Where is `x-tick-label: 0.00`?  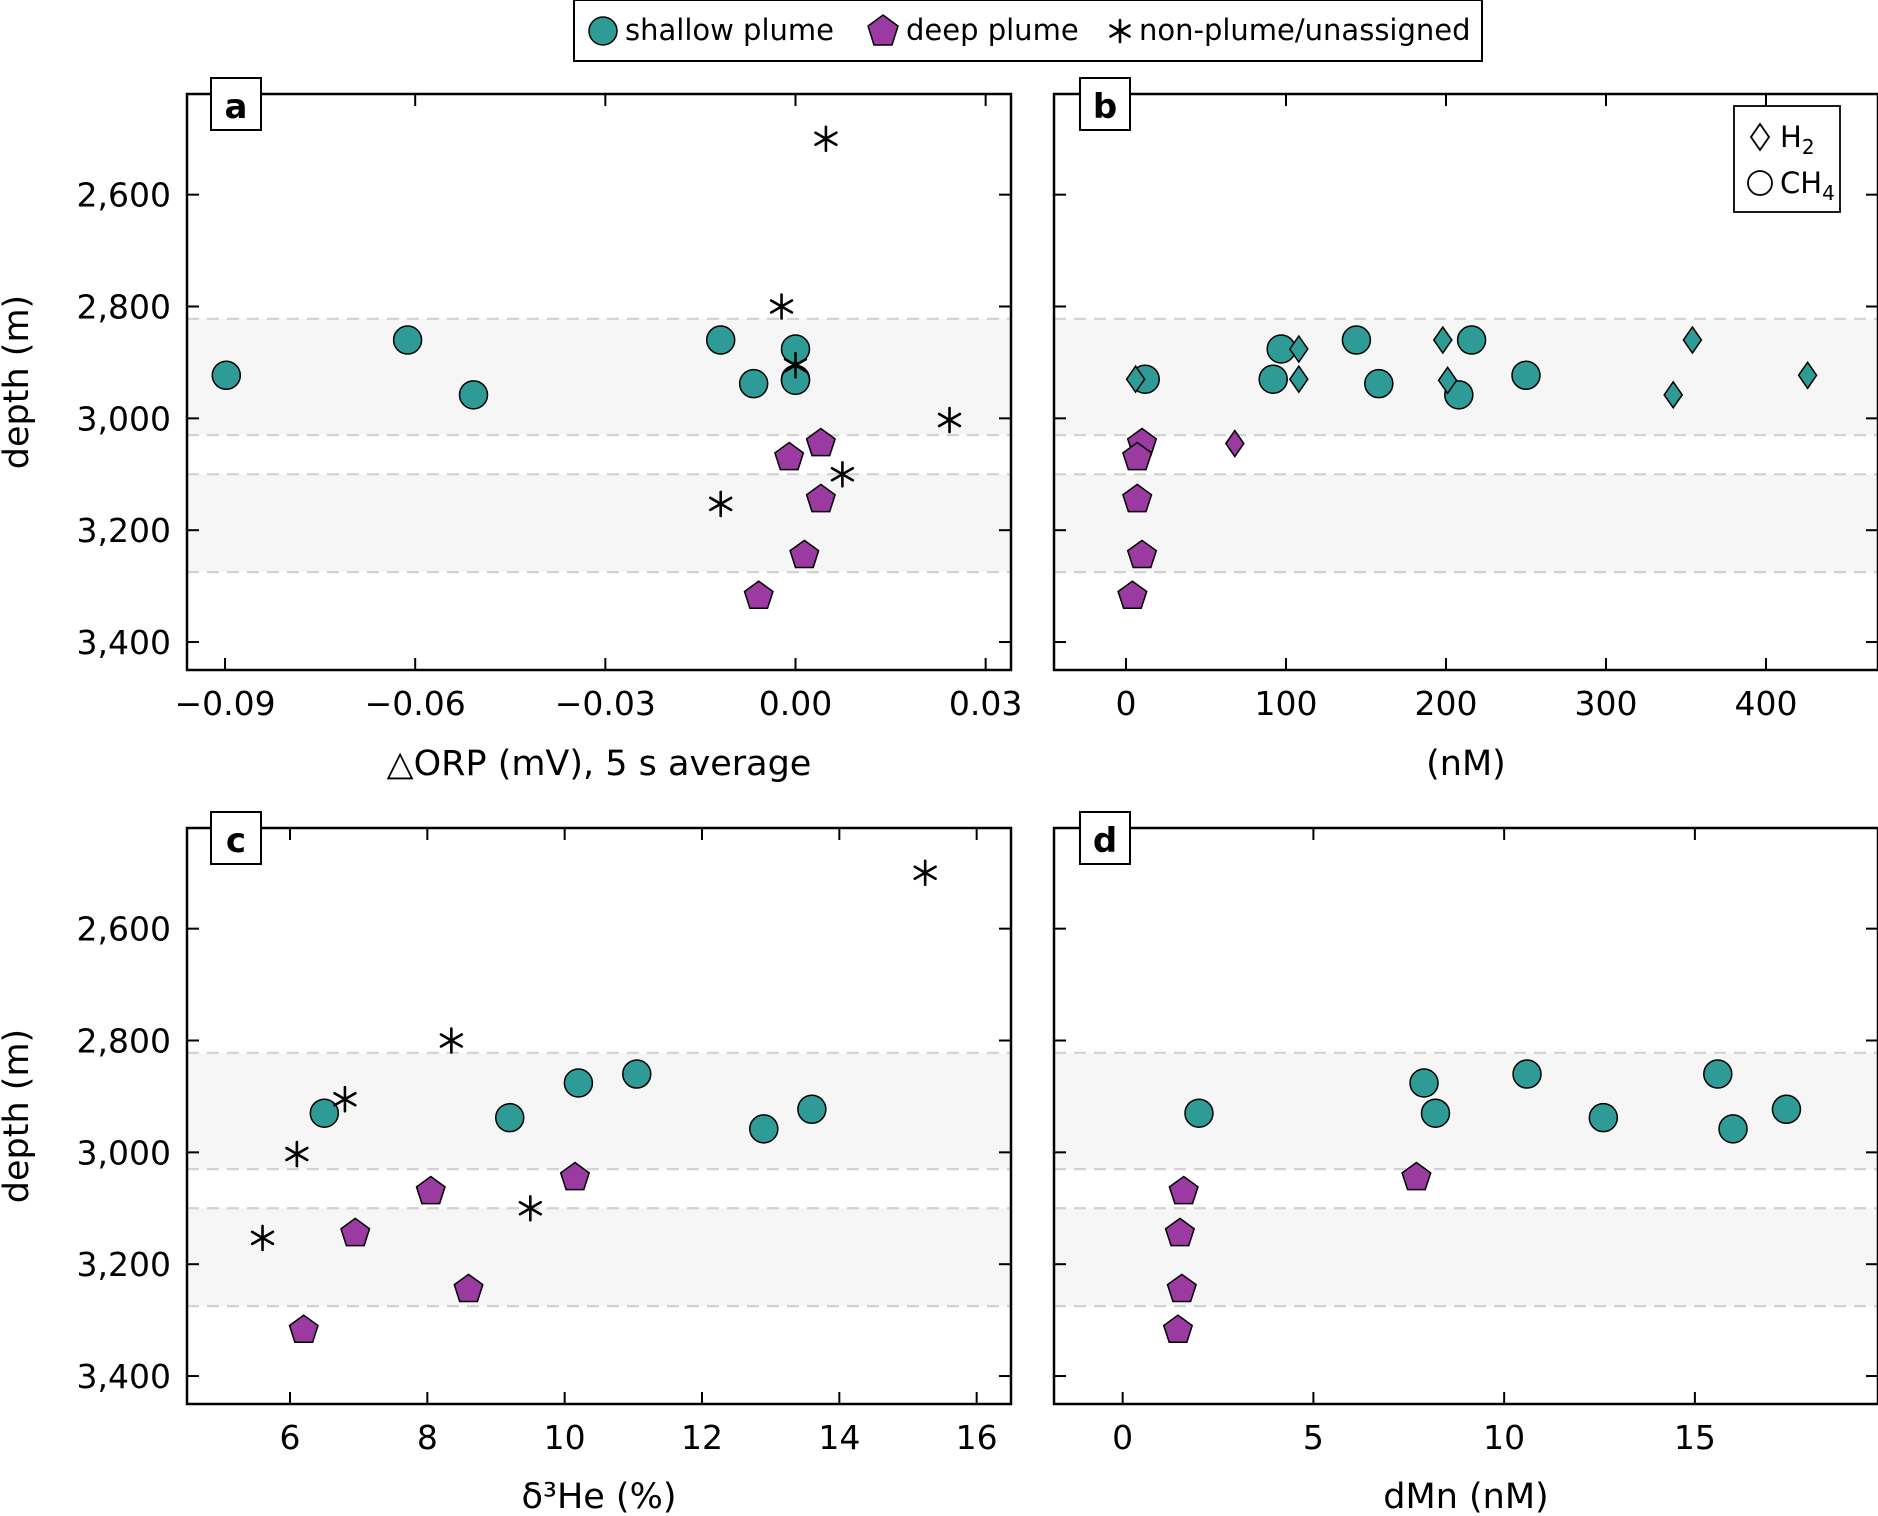
x-tick-label: 0.00 is located at coordinates (795, 703).